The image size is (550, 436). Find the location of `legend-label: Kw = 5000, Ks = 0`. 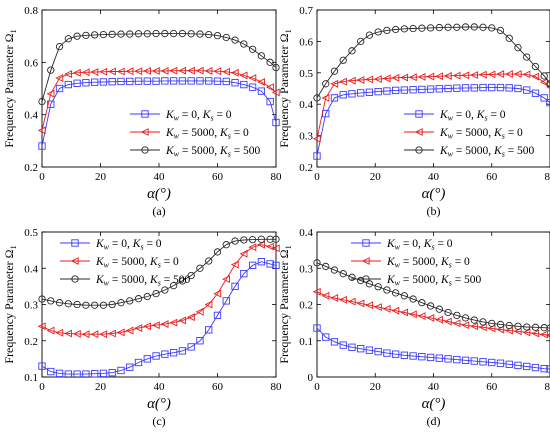

legend-label: Kw = 5000, Ks = 0 is located at coordinates (137, 263).